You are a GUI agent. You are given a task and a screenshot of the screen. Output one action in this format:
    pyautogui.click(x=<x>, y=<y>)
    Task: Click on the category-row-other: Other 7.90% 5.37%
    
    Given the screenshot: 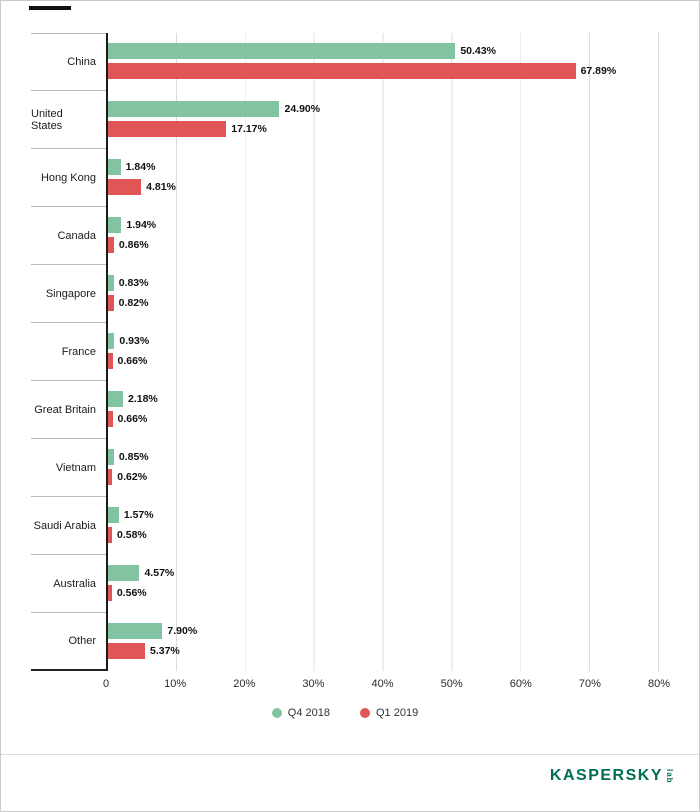 What is the action you would take?
    pyautogui.click(x=345, y=642)
    